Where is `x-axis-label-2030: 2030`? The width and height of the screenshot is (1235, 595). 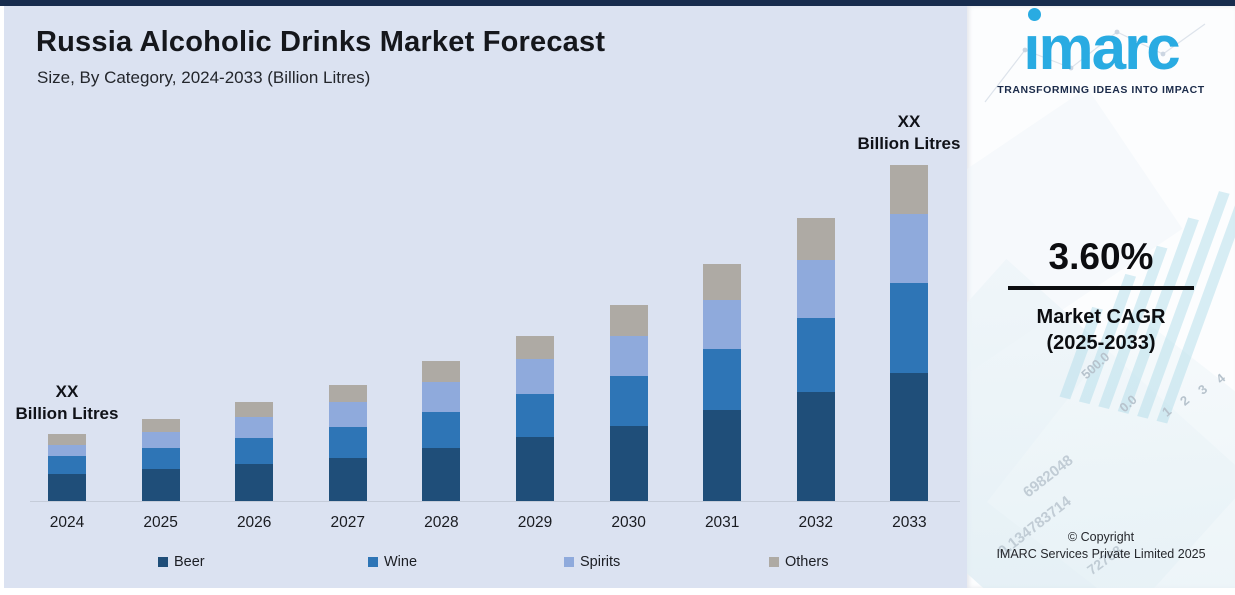
x-axis-label-2030: 2030 is located at coordinates (628, 522).